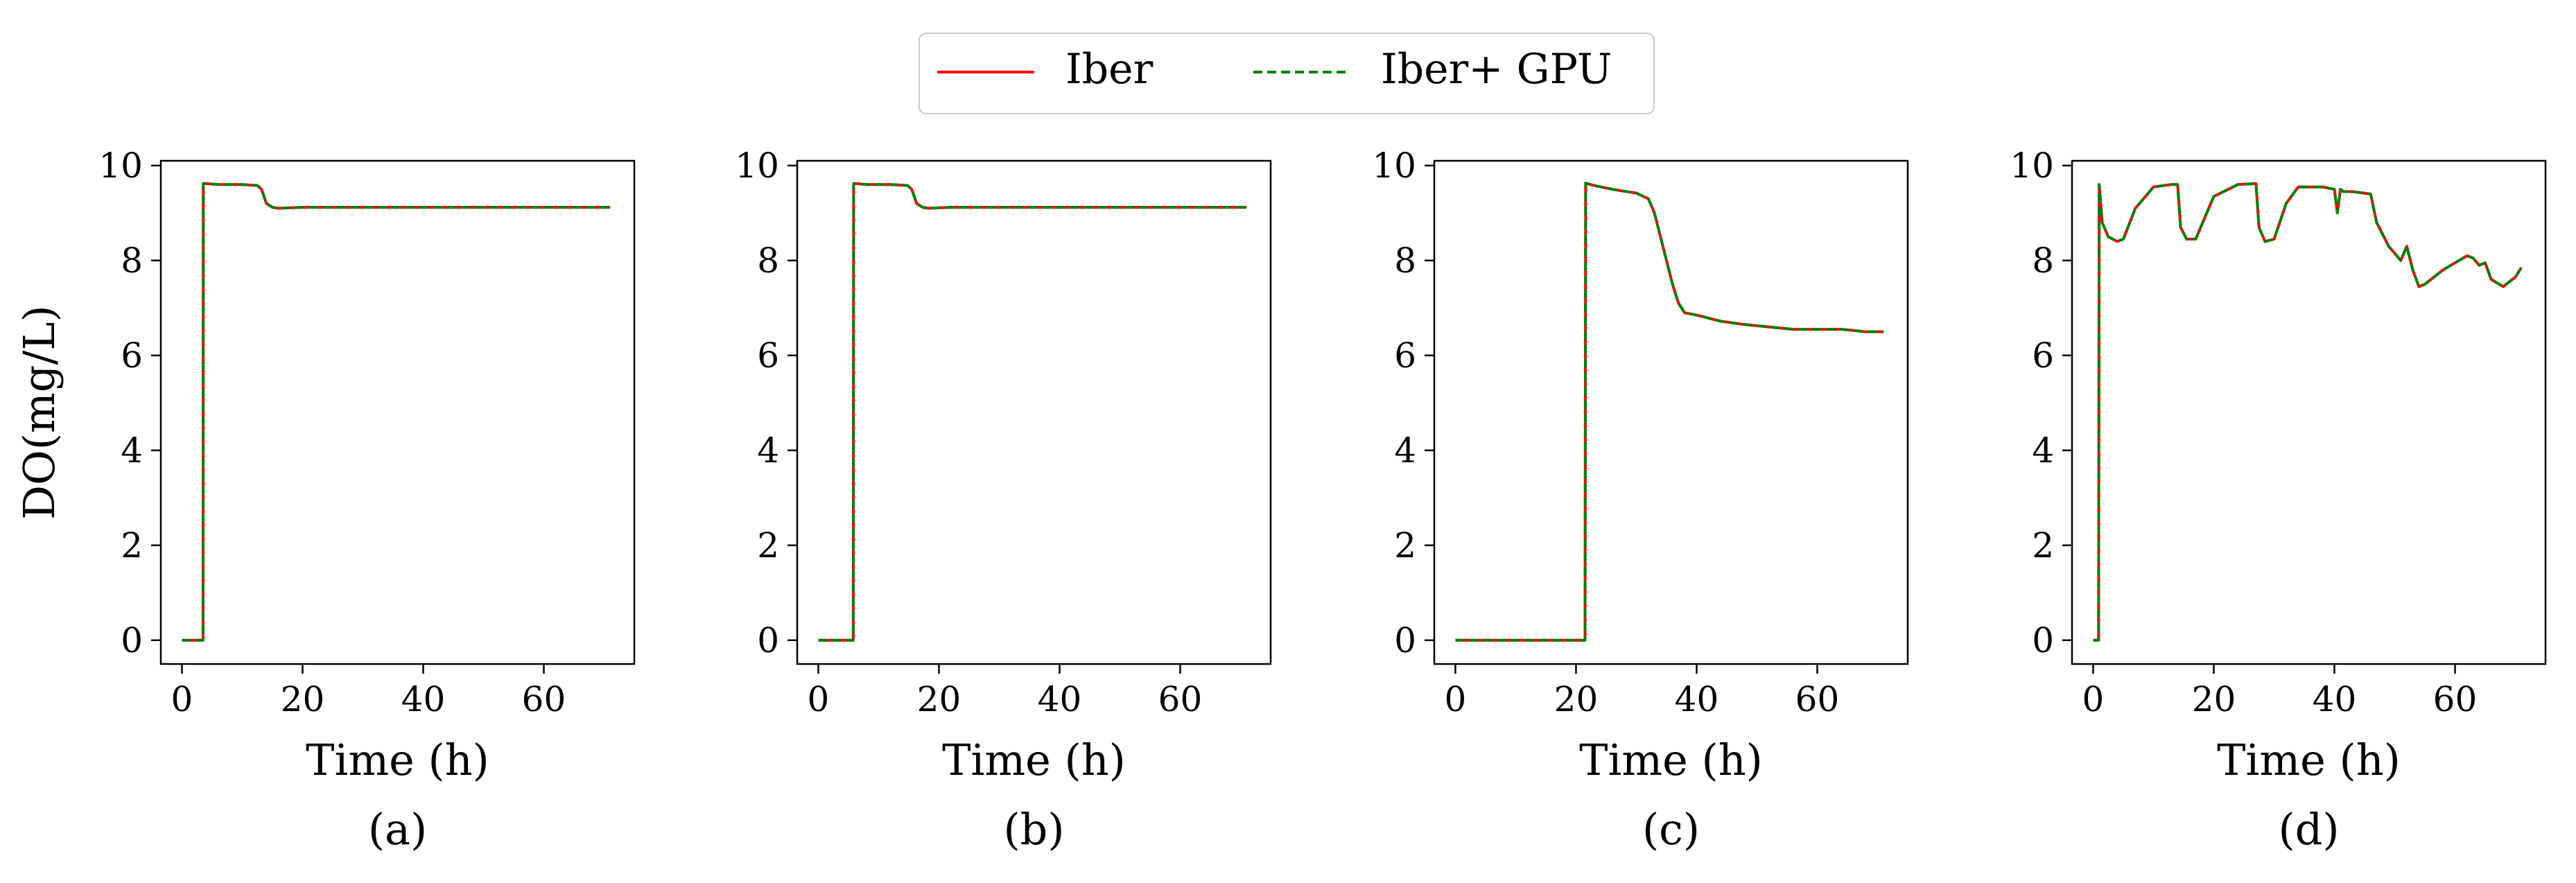 Image resolution: width=2576 pixels, height=883 pixels. What do you see at coordinates (2309, 760) in the screenshot?
I see `x-axis-label-d: Time (h)` at bounding box center [2309, 760].